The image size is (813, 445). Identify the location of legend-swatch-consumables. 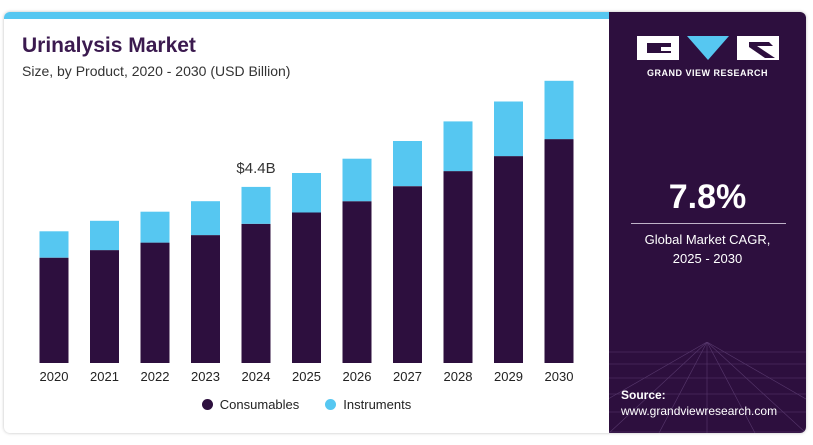
(207, 404).